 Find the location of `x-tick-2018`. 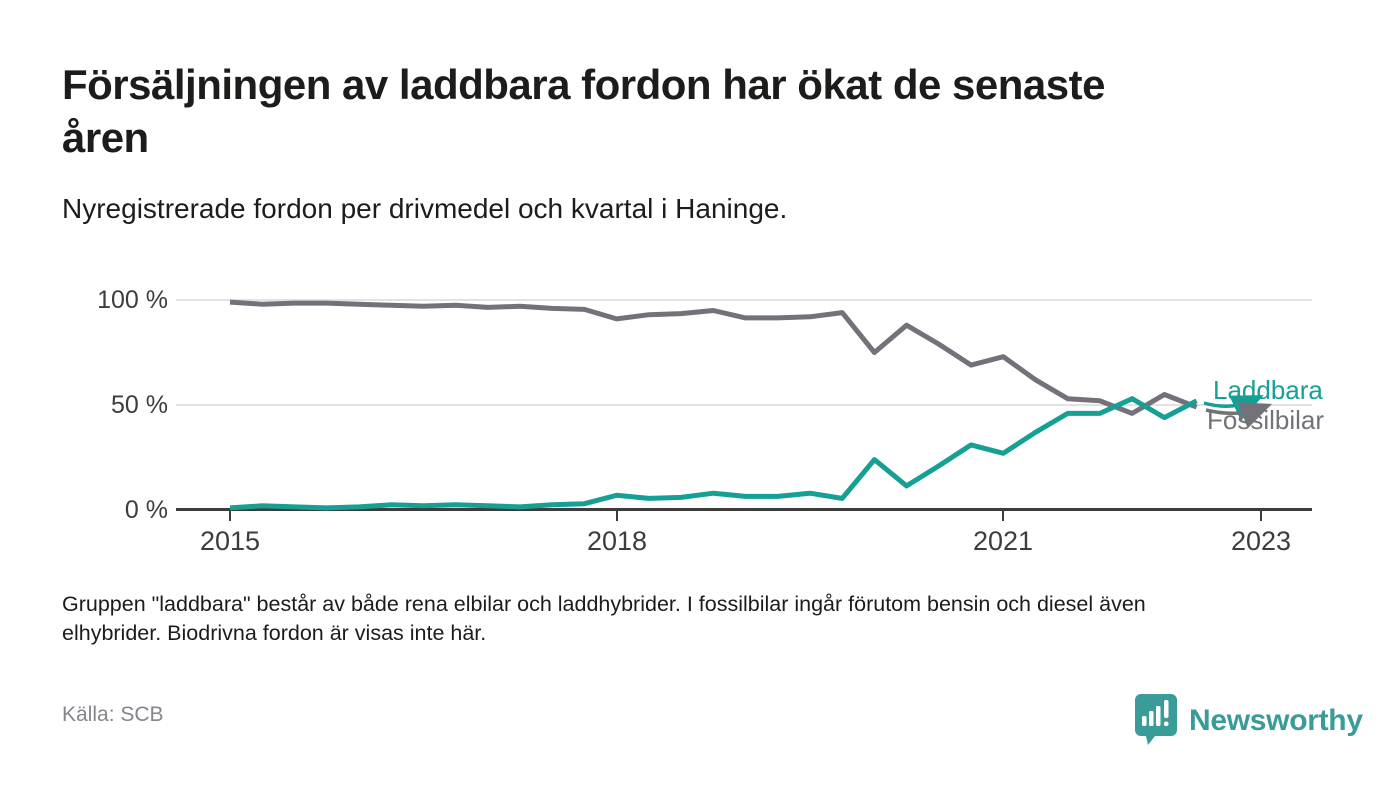

x-tick-2018 is located at coordinates (617, 516).